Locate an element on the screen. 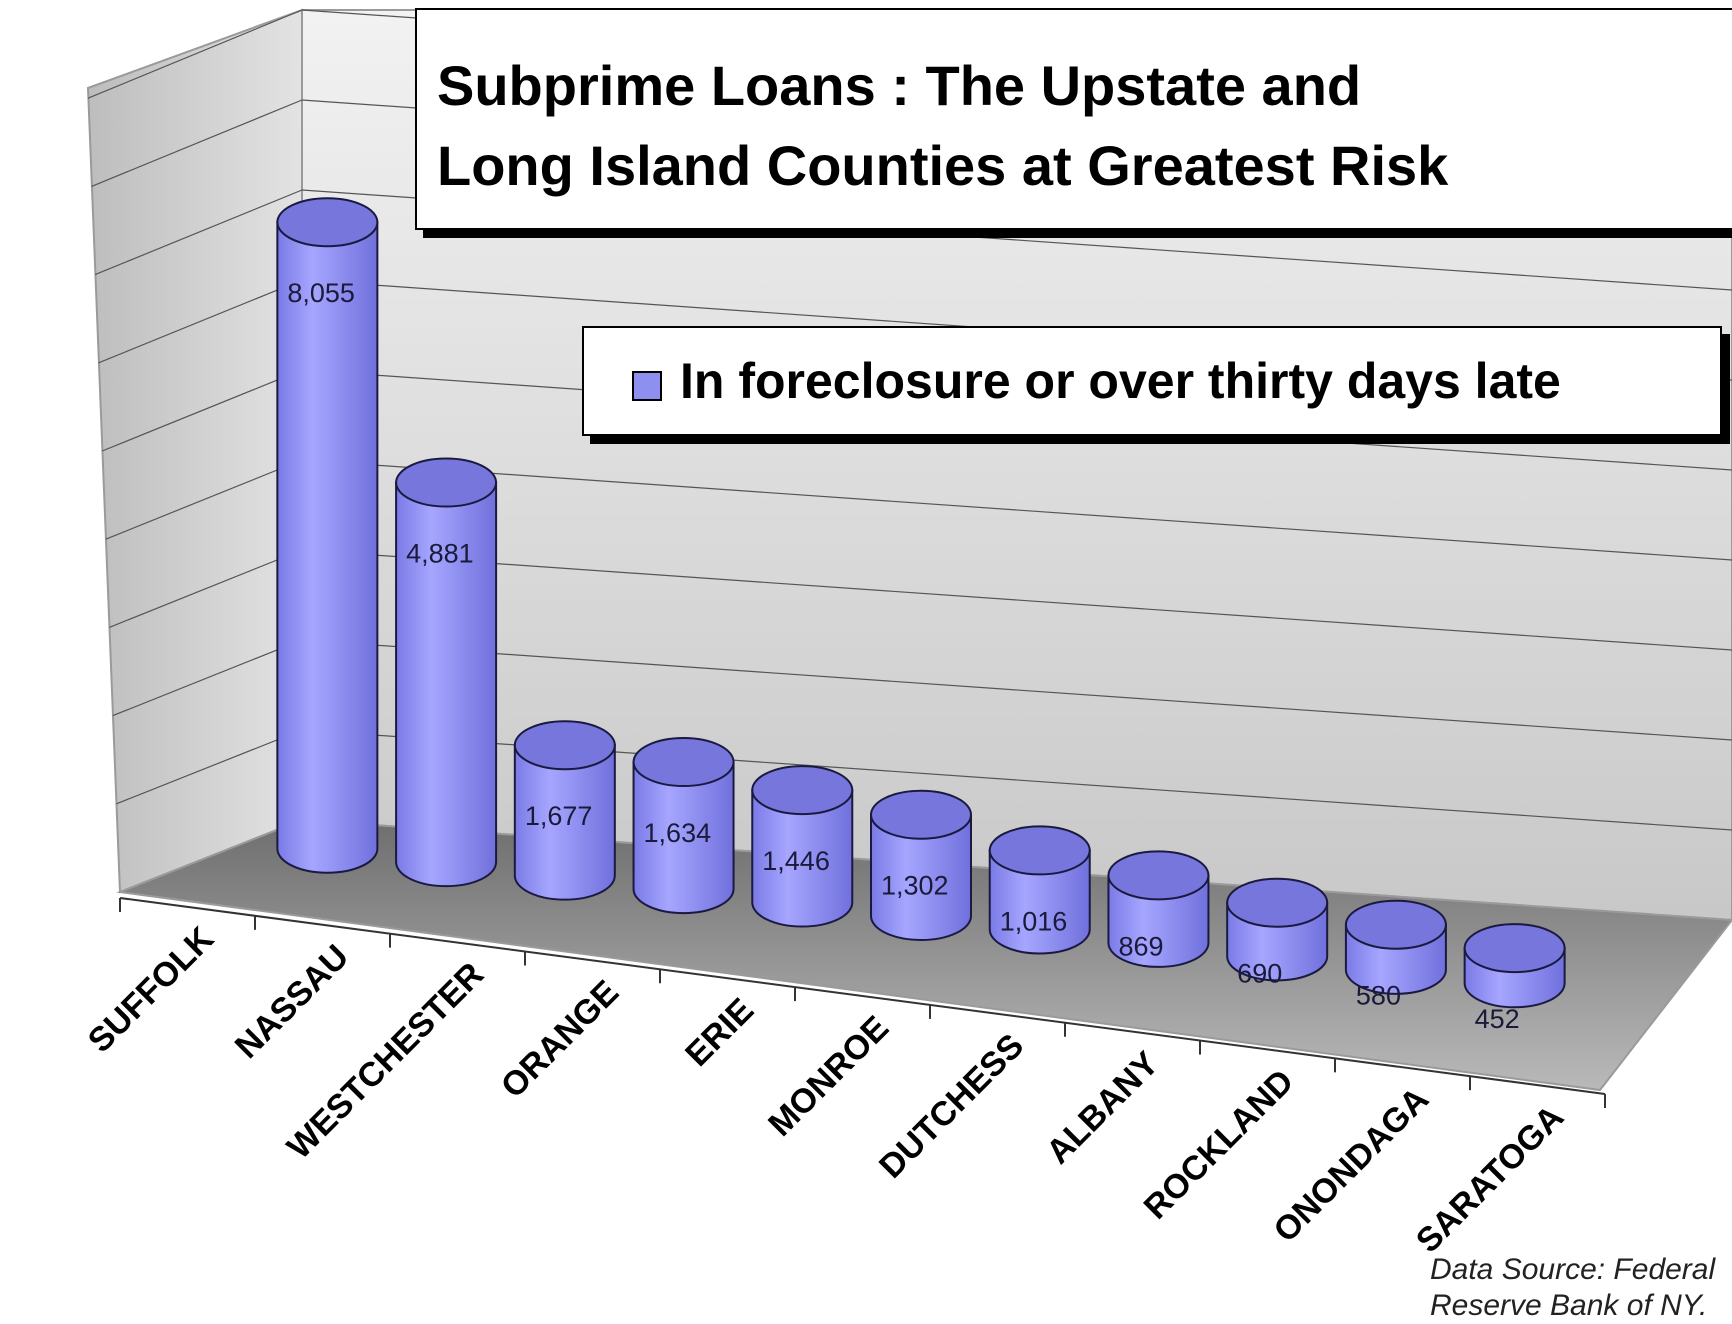 This screenshot has height=1324, width=1732. x-tick-label: ONONDAGA is located at coordinates (1351, 1165).